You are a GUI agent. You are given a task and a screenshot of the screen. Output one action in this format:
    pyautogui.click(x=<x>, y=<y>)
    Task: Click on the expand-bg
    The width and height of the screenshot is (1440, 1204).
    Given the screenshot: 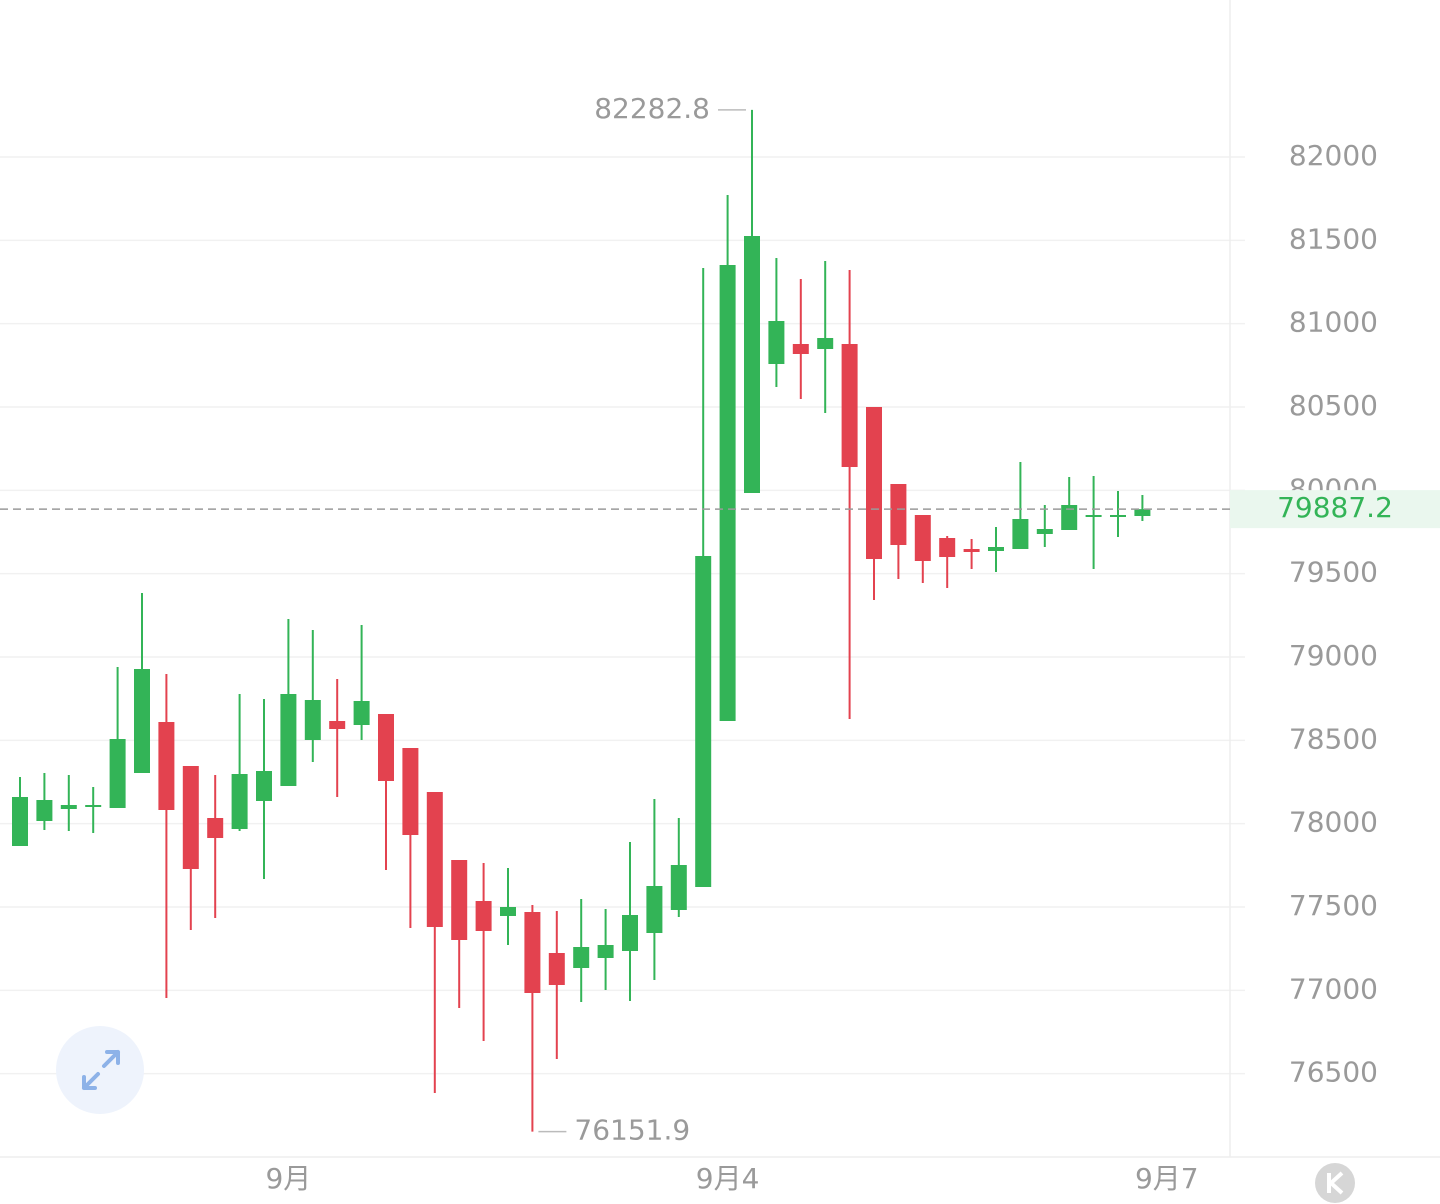 What is the action you would take?
    pyautogui.click(x=100, y=1070)
    